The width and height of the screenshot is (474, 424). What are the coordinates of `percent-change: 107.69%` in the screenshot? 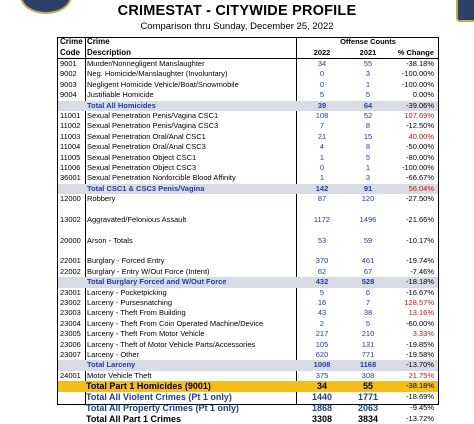 It's located at (410, 116).